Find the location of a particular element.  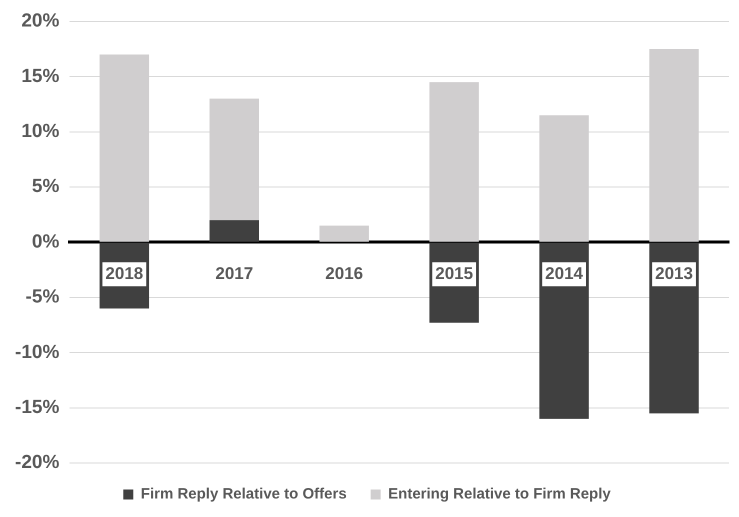

y-tick-label: 10% is located at coordinates (40, 131).